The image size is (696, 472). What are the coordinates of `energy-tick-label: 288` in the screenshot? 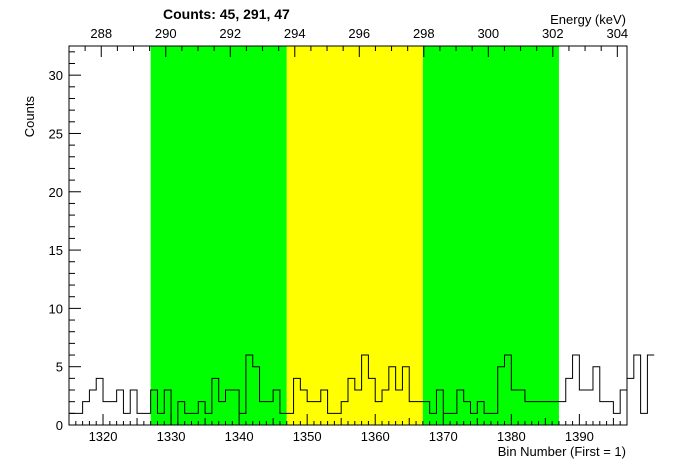 It's located at (101, 33).